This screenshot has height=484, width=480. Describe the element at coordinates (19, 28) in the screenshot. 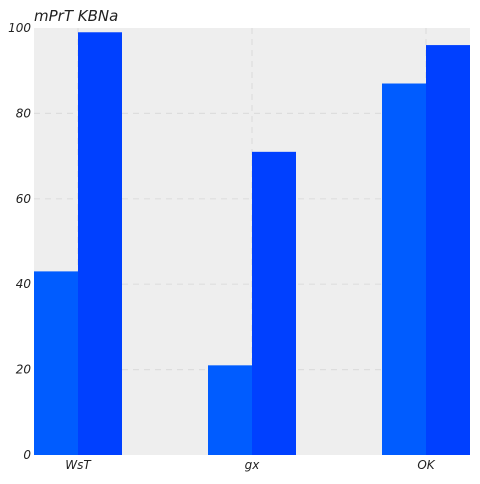

I see `y-tick-label: 100` at that location.